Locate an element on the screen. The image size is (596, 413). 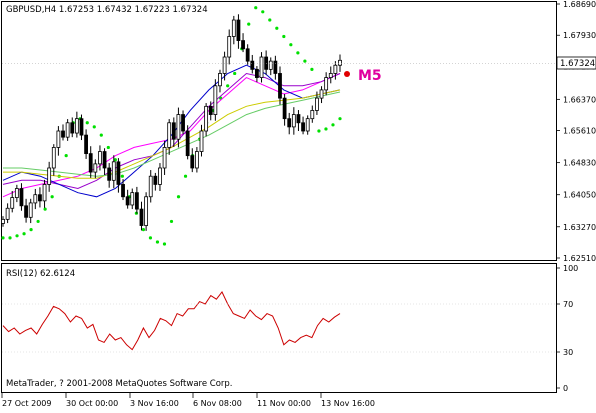
m5-marker-dot is located at coordinates (347, 74).